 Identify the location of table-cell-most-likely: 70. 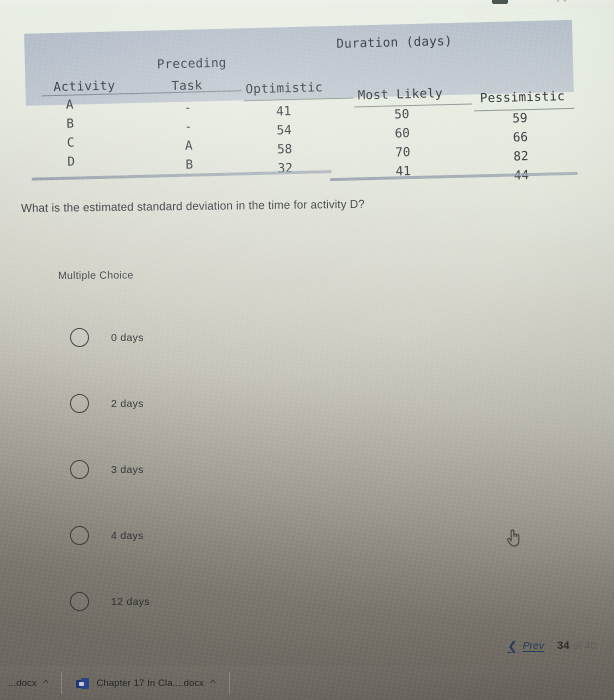
(403, 152).